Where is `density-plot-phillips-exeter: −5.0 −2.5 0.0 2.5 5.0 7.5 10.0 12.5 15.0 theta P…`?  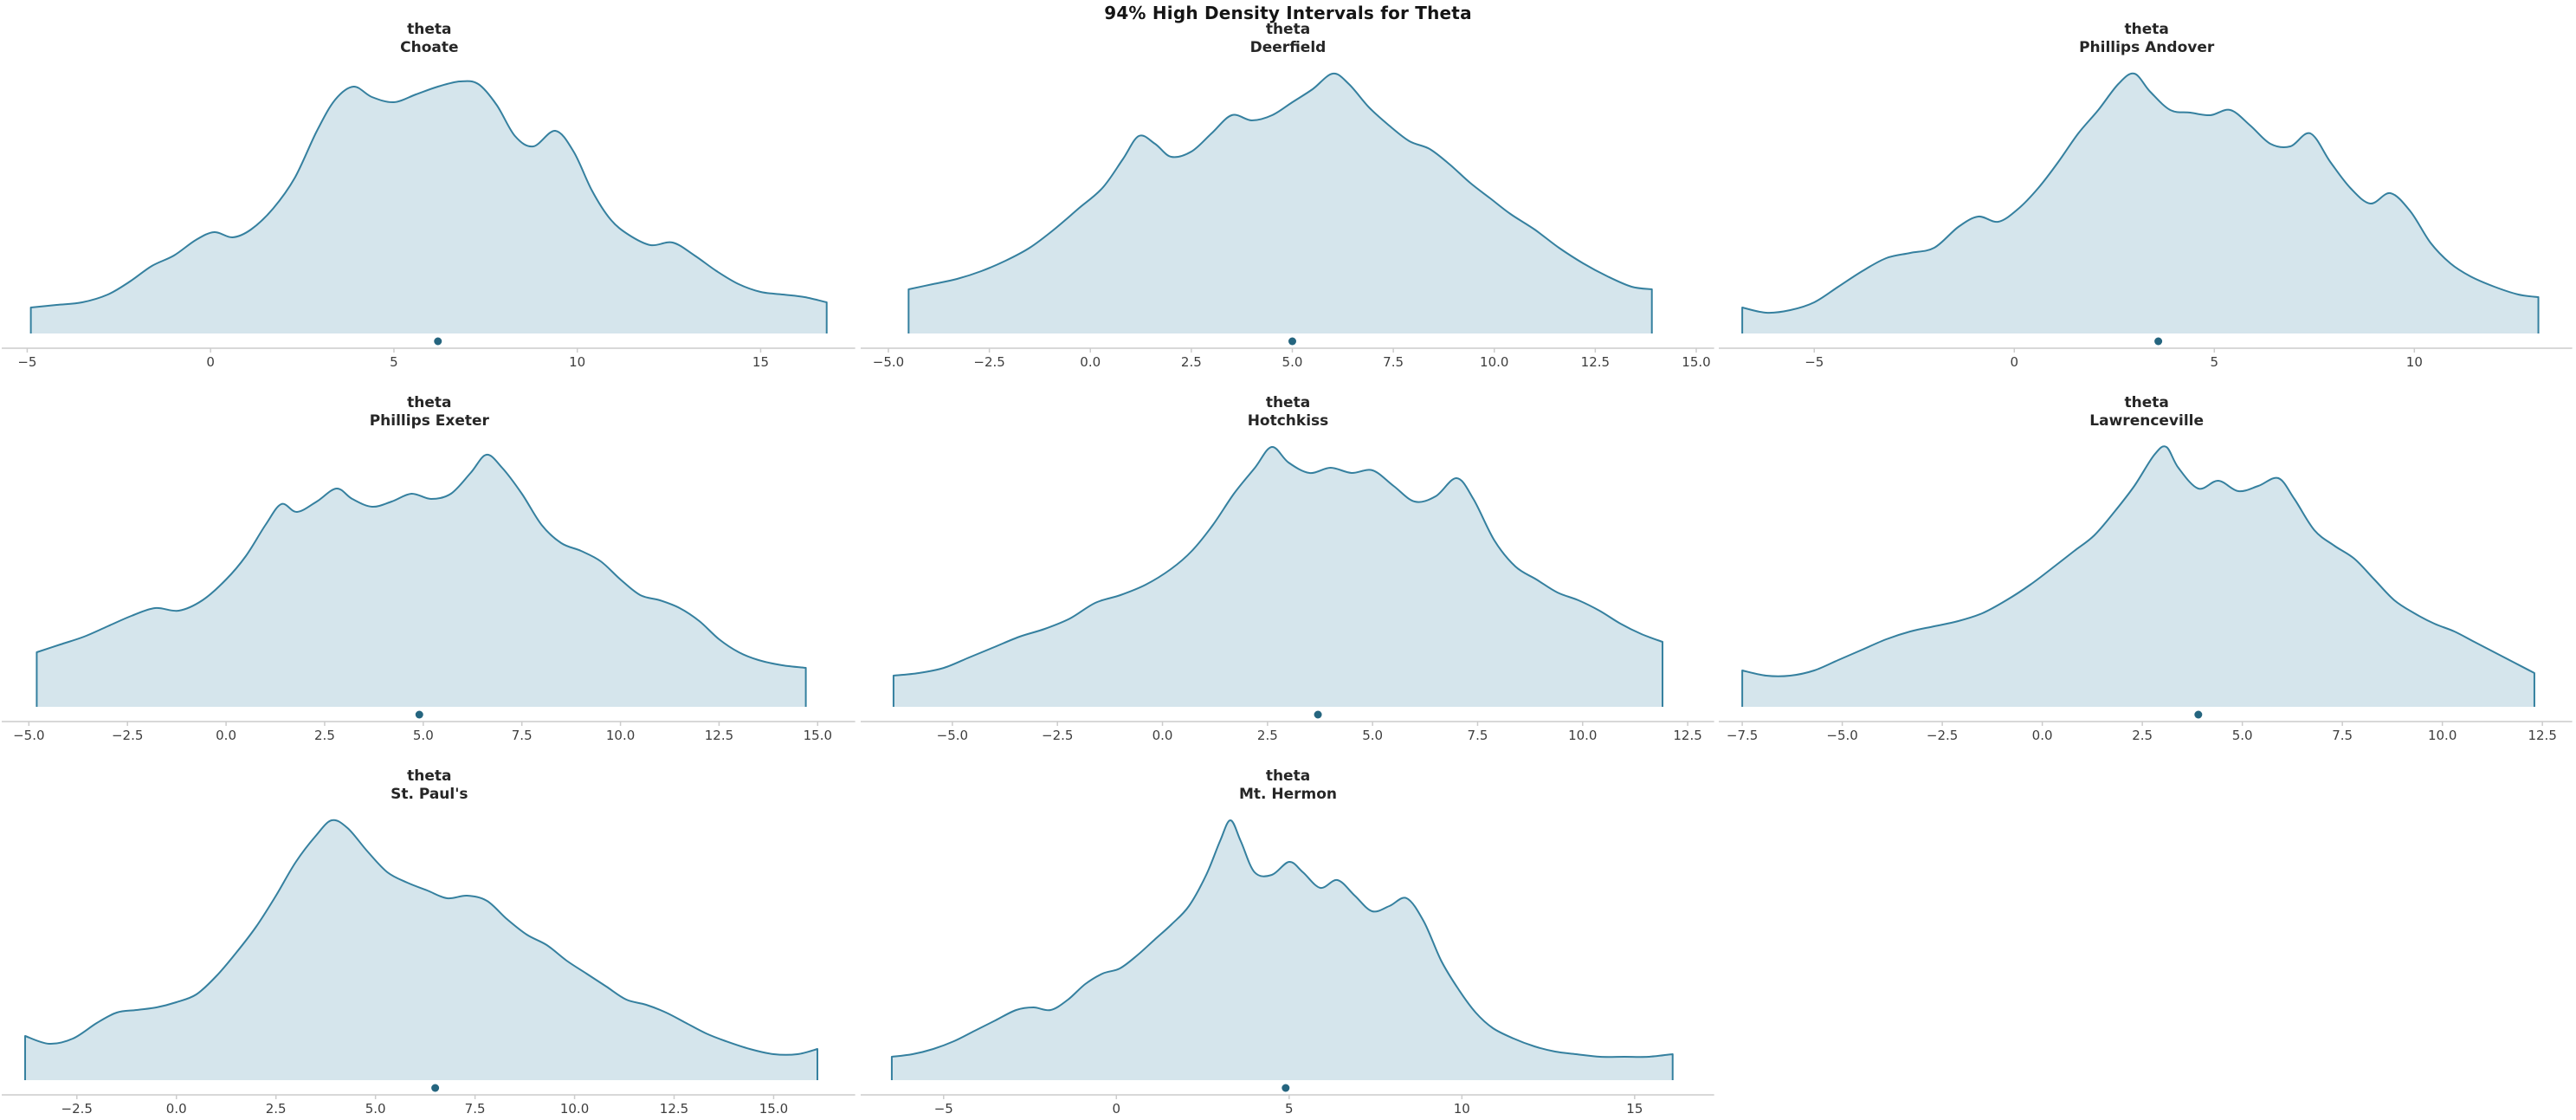
density-plot-phillips-exeter: −5.0 −2.5 0.0 2.5 5.0 7.5 10.0 12.5 15.0 theta P… is located at coordinates (429, 560).